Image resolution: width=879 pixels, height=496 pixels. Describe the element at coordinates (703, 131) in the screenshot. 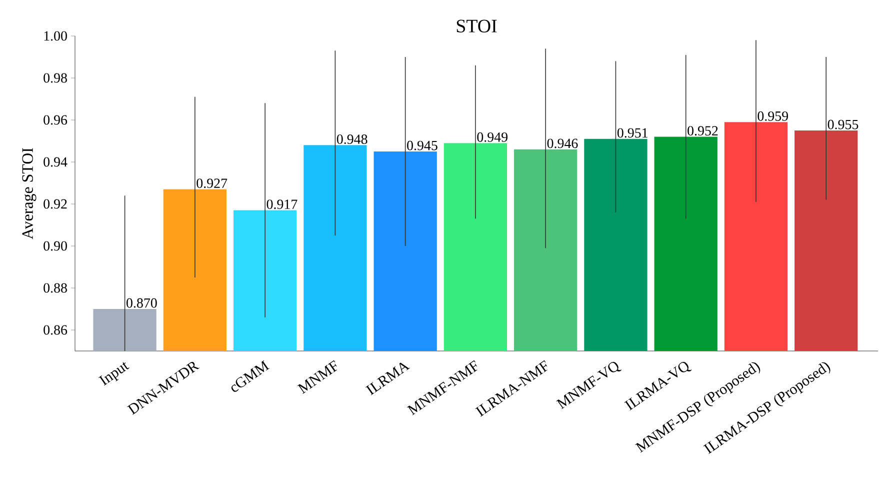

I see `data-label: 0.952` at that location.